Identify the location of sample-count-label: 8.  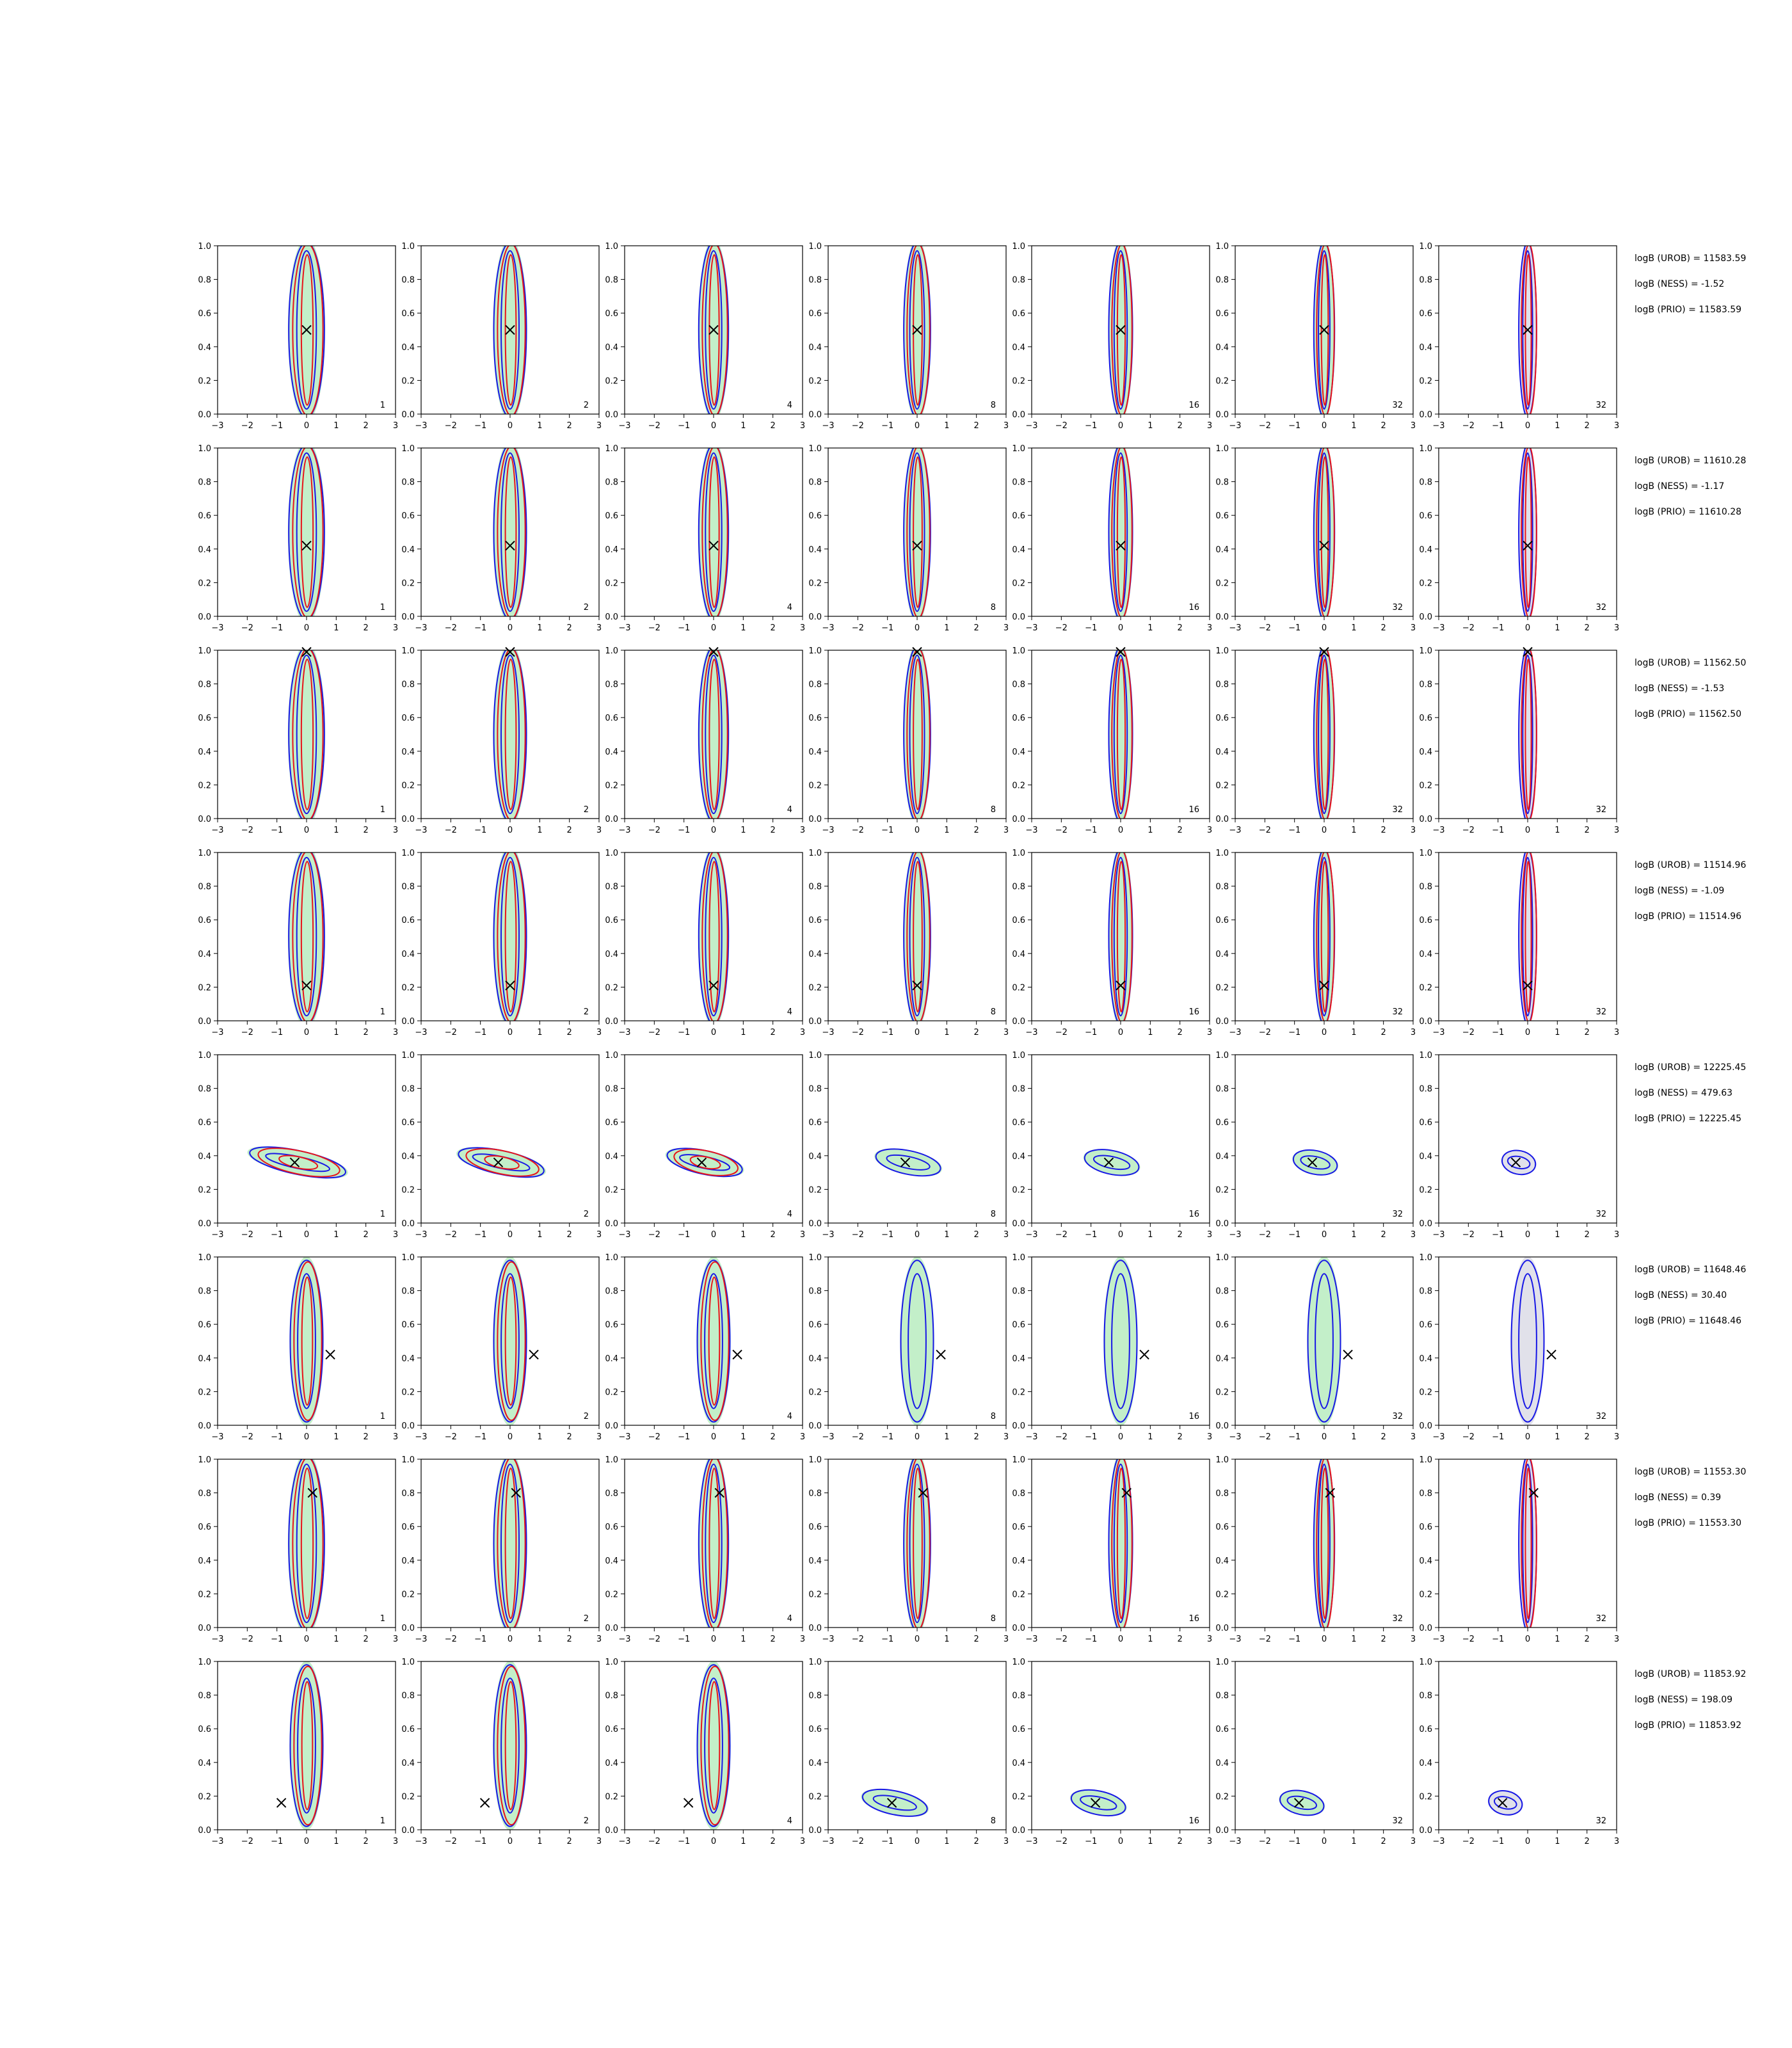
(993, 405).